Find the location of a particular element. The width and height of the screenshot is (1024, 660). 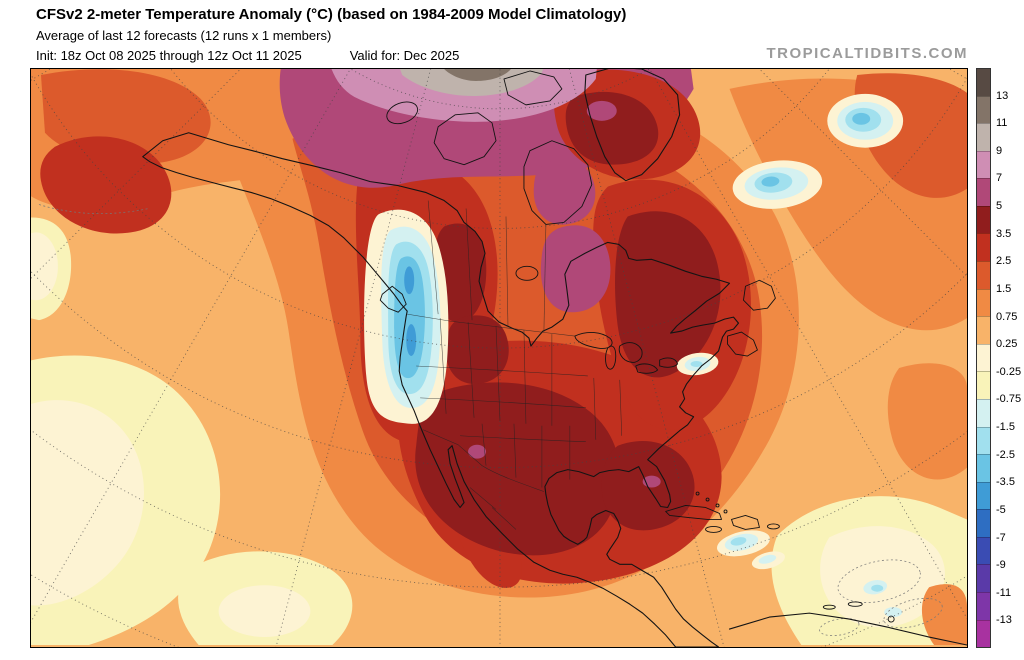

jamaica is located at coordinates (713, 529).